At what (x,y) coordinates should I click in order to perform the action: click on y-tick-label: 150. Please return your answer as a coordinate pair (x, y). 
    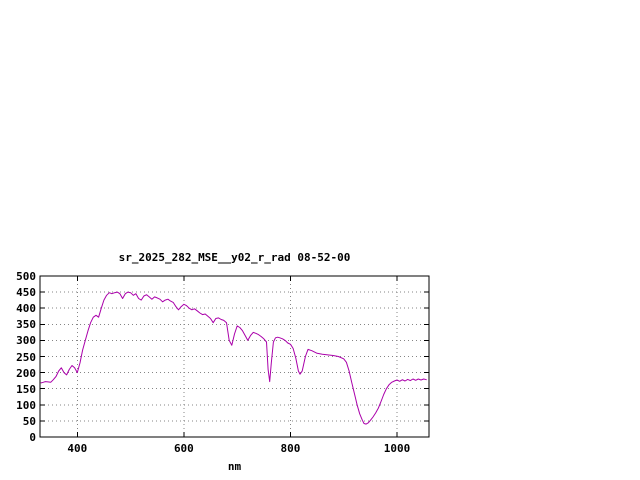
    Looking at the image, I should click on (26, 389).